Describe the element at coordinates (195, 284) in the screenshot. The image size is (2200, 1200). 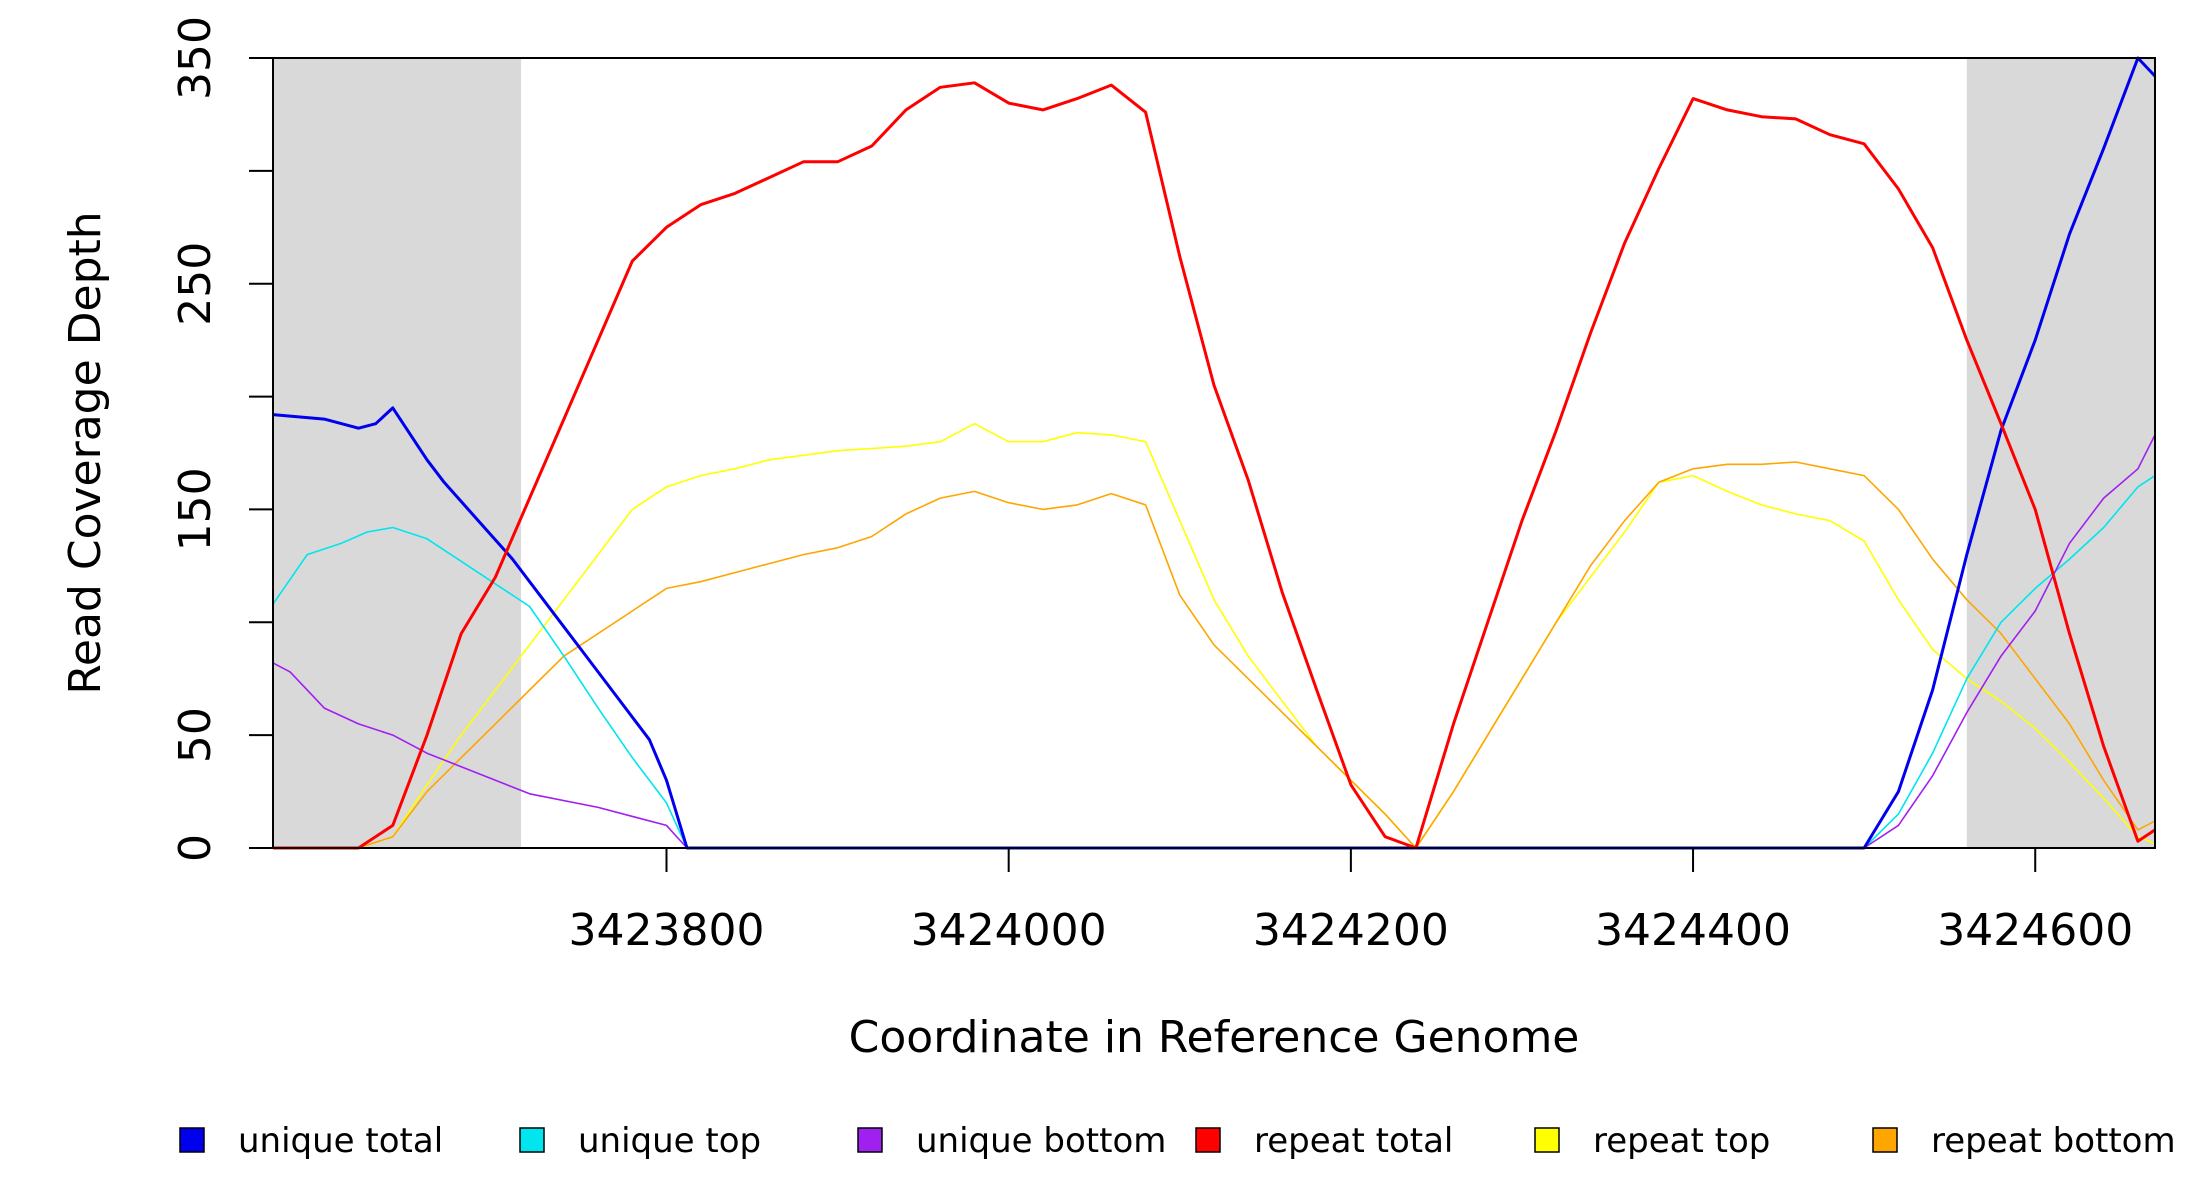
I see `y-tick-label: 250` at that location.